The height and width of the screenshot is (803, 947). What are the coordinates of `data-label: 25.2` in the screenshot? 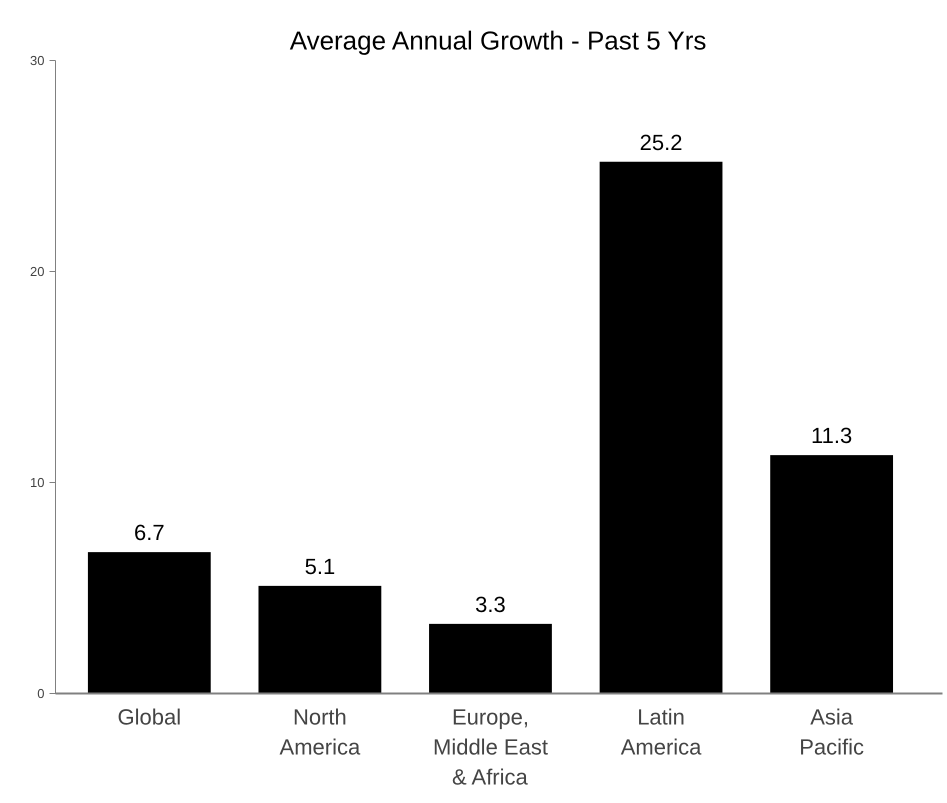 It's located at (661, 142).